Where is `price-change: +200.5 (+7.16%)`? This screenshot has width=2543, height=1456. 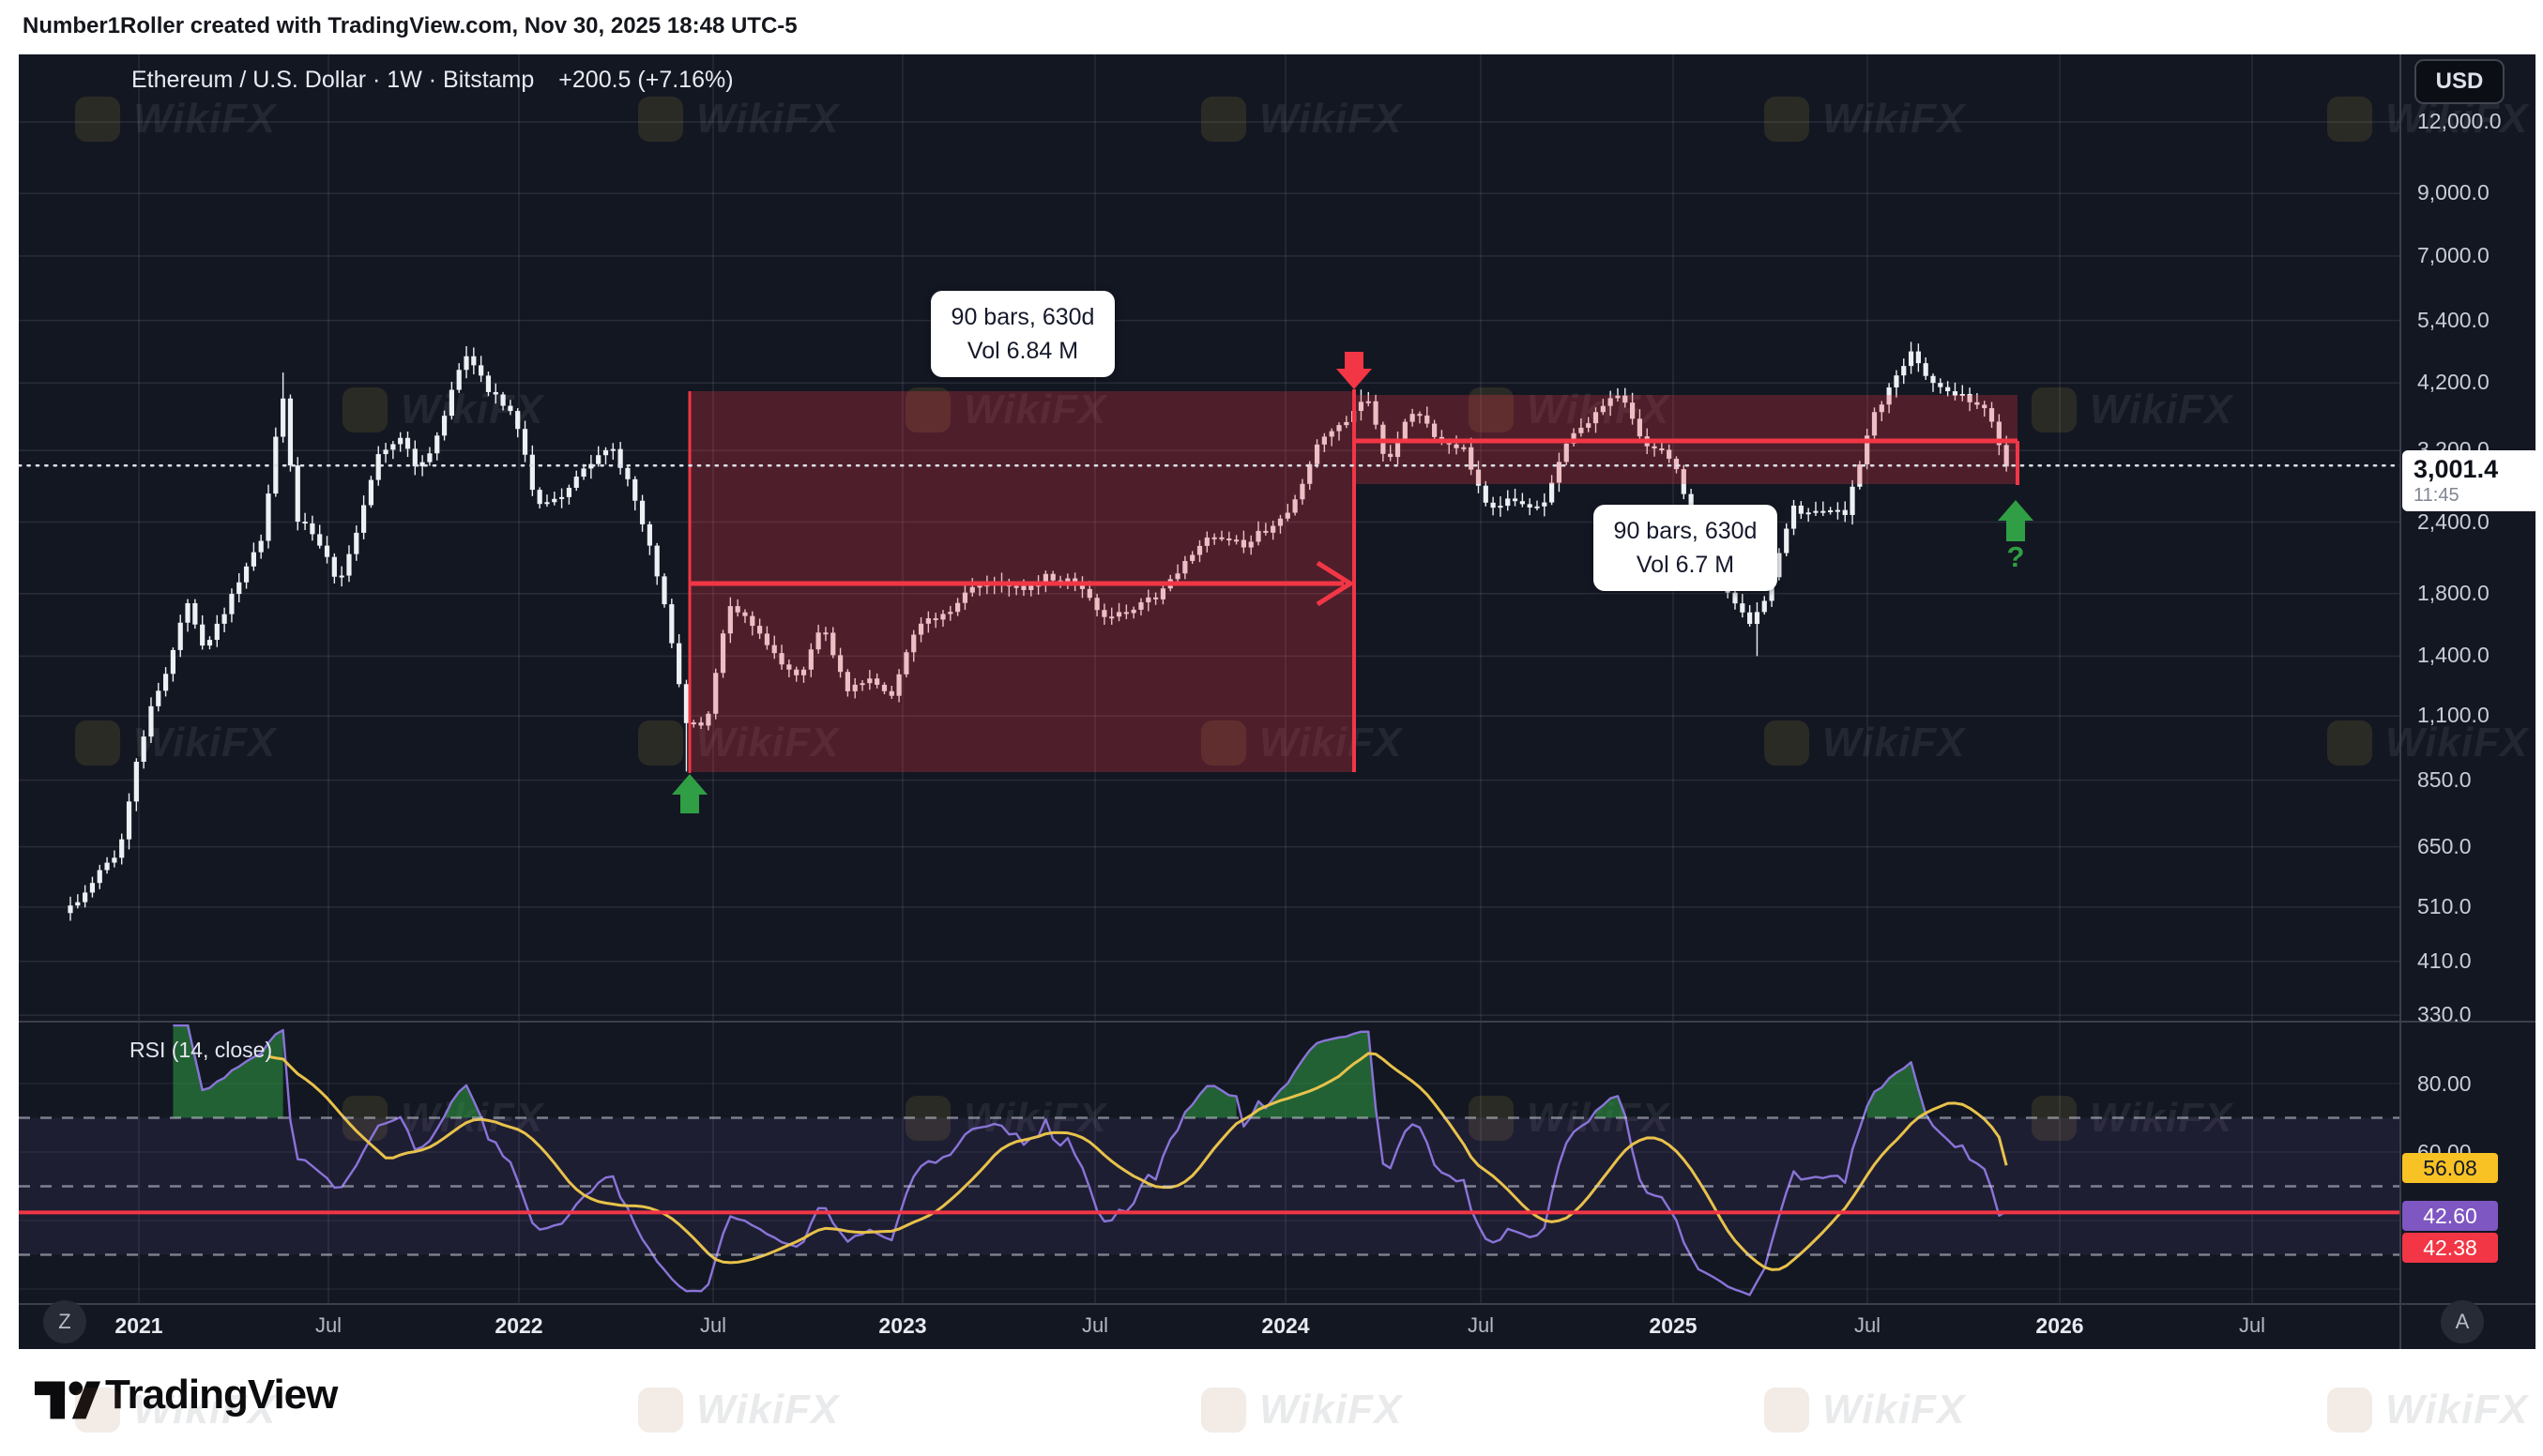
price-change: +200.5 (+7.16%) is located at coordinates (646, 80).